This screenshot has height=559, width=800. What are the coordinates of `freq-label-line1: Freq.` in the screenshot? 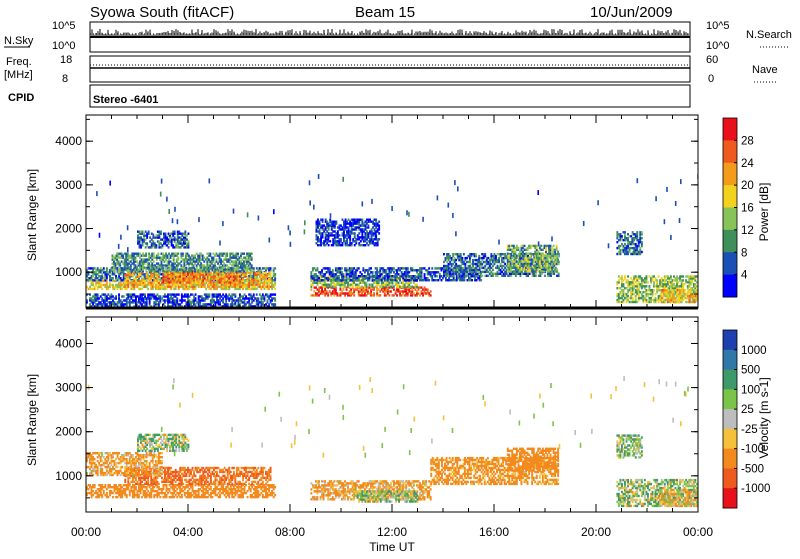 It's located at (19, 62).